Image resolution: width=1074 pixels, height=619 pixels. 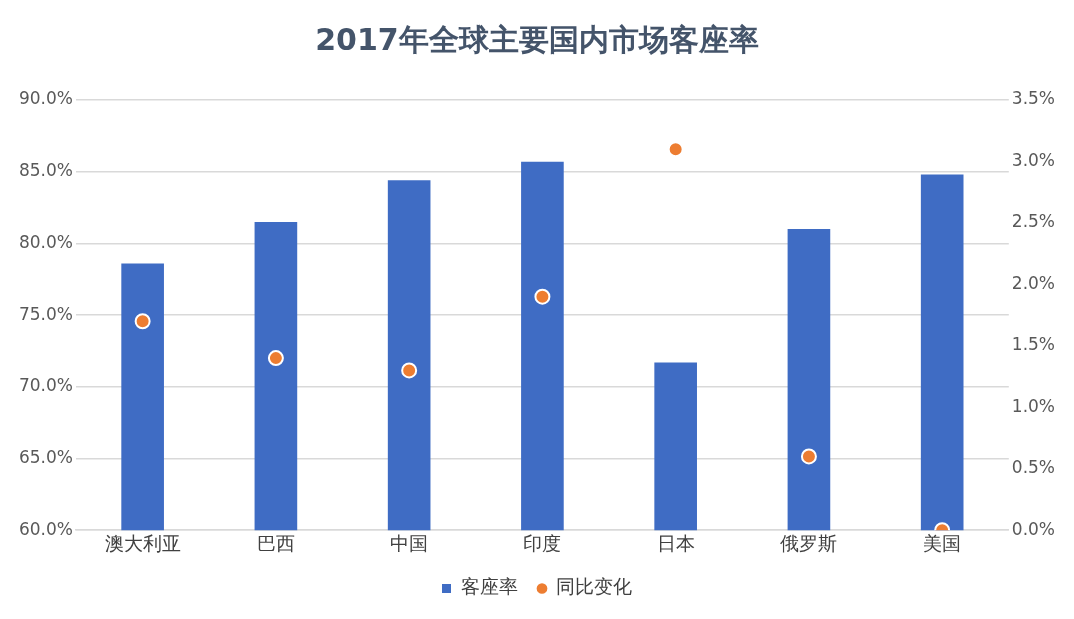 I want to click on x-tick-label: 印度, so click(x=542, y=542).